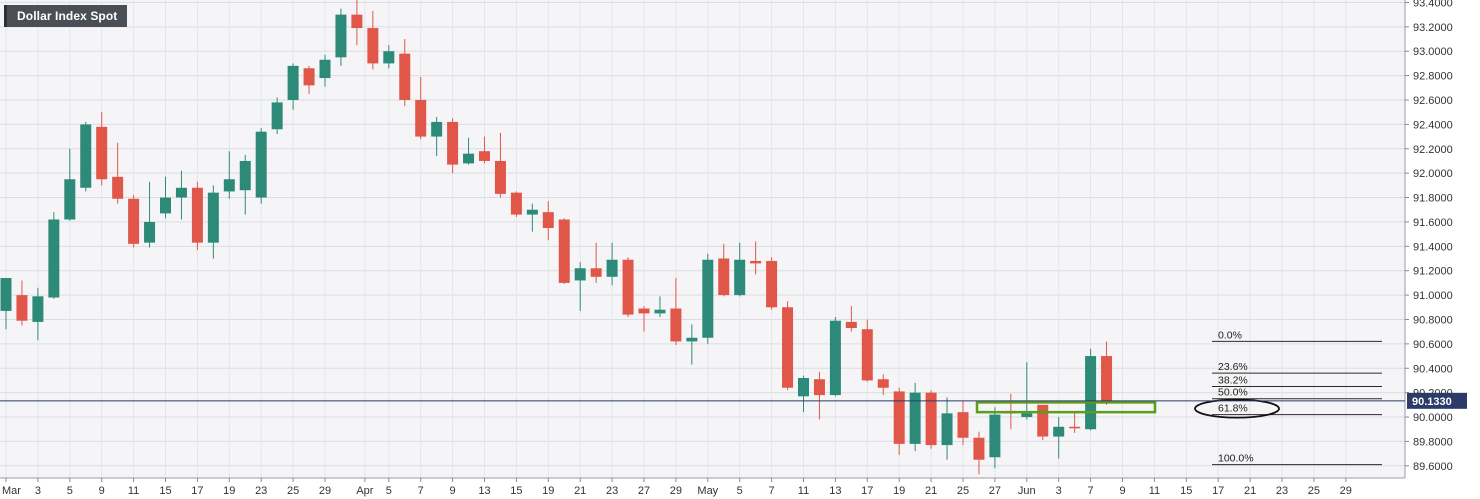 The image size is (1480, 499). Describe the element at coordinates (1433, 296) in the screenshot. I see `y-tick-label: 91.0000` at that location.